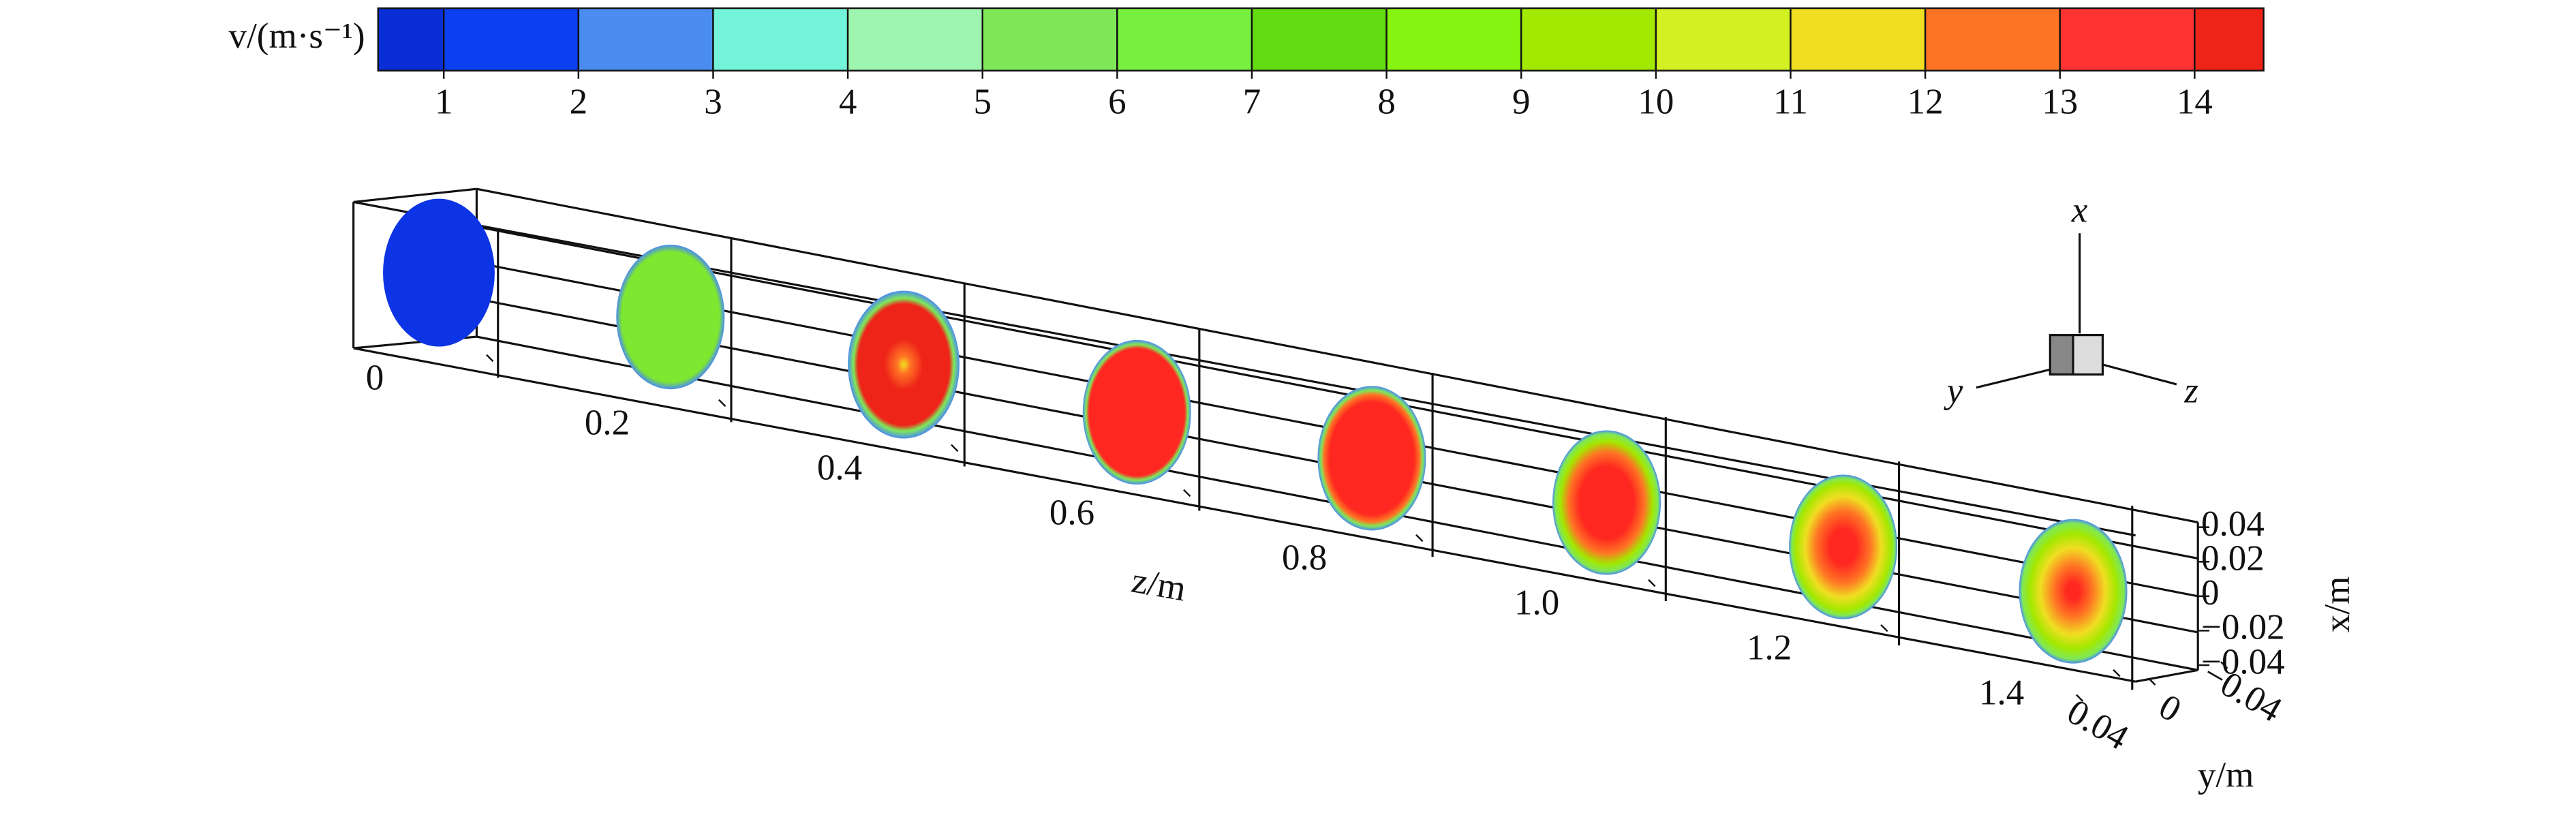 The height and width of the screenshot is (813, 2576). Describe the element at coordinates (1656, 101) in the screenshot. I see `colorbar-tick-label: 10` at that location.